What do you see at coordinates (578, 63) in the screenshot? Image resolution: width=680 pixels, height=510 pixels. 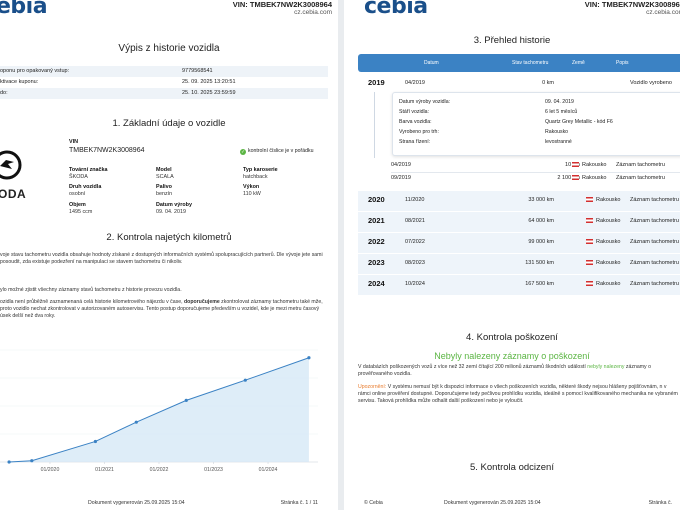 I see `col-country: Země` at bounding box center [578, 63].